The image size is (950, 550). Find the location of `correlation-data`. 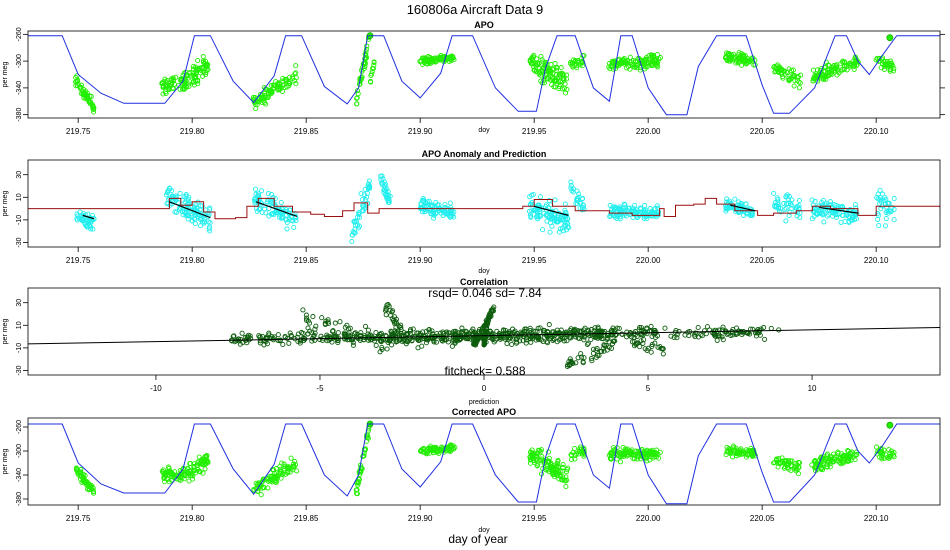

correlation-data is located at coordinates (484, 335).